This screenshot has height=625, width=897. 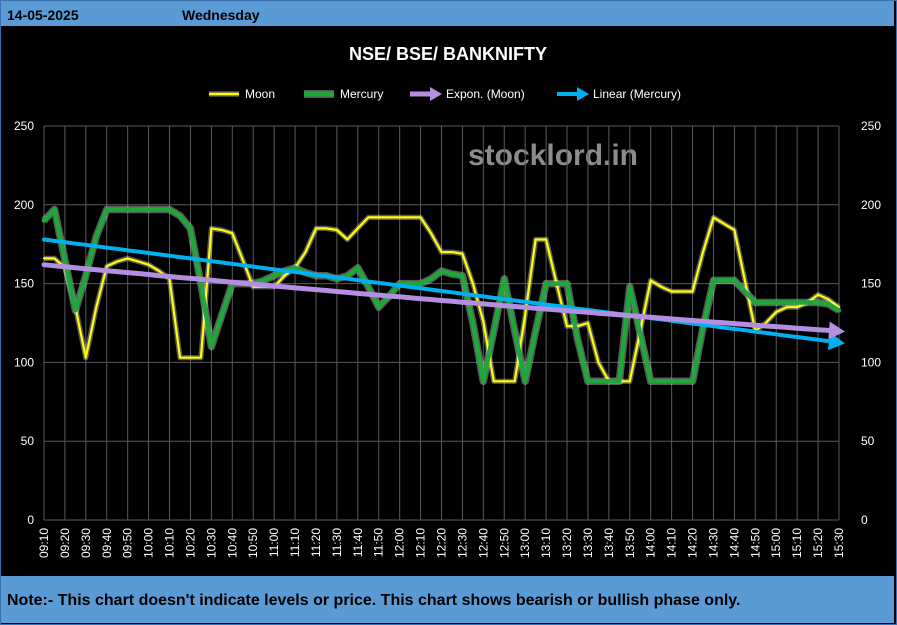 I want to click on y-tick-label-right: 150, so click(x=871, y=284).